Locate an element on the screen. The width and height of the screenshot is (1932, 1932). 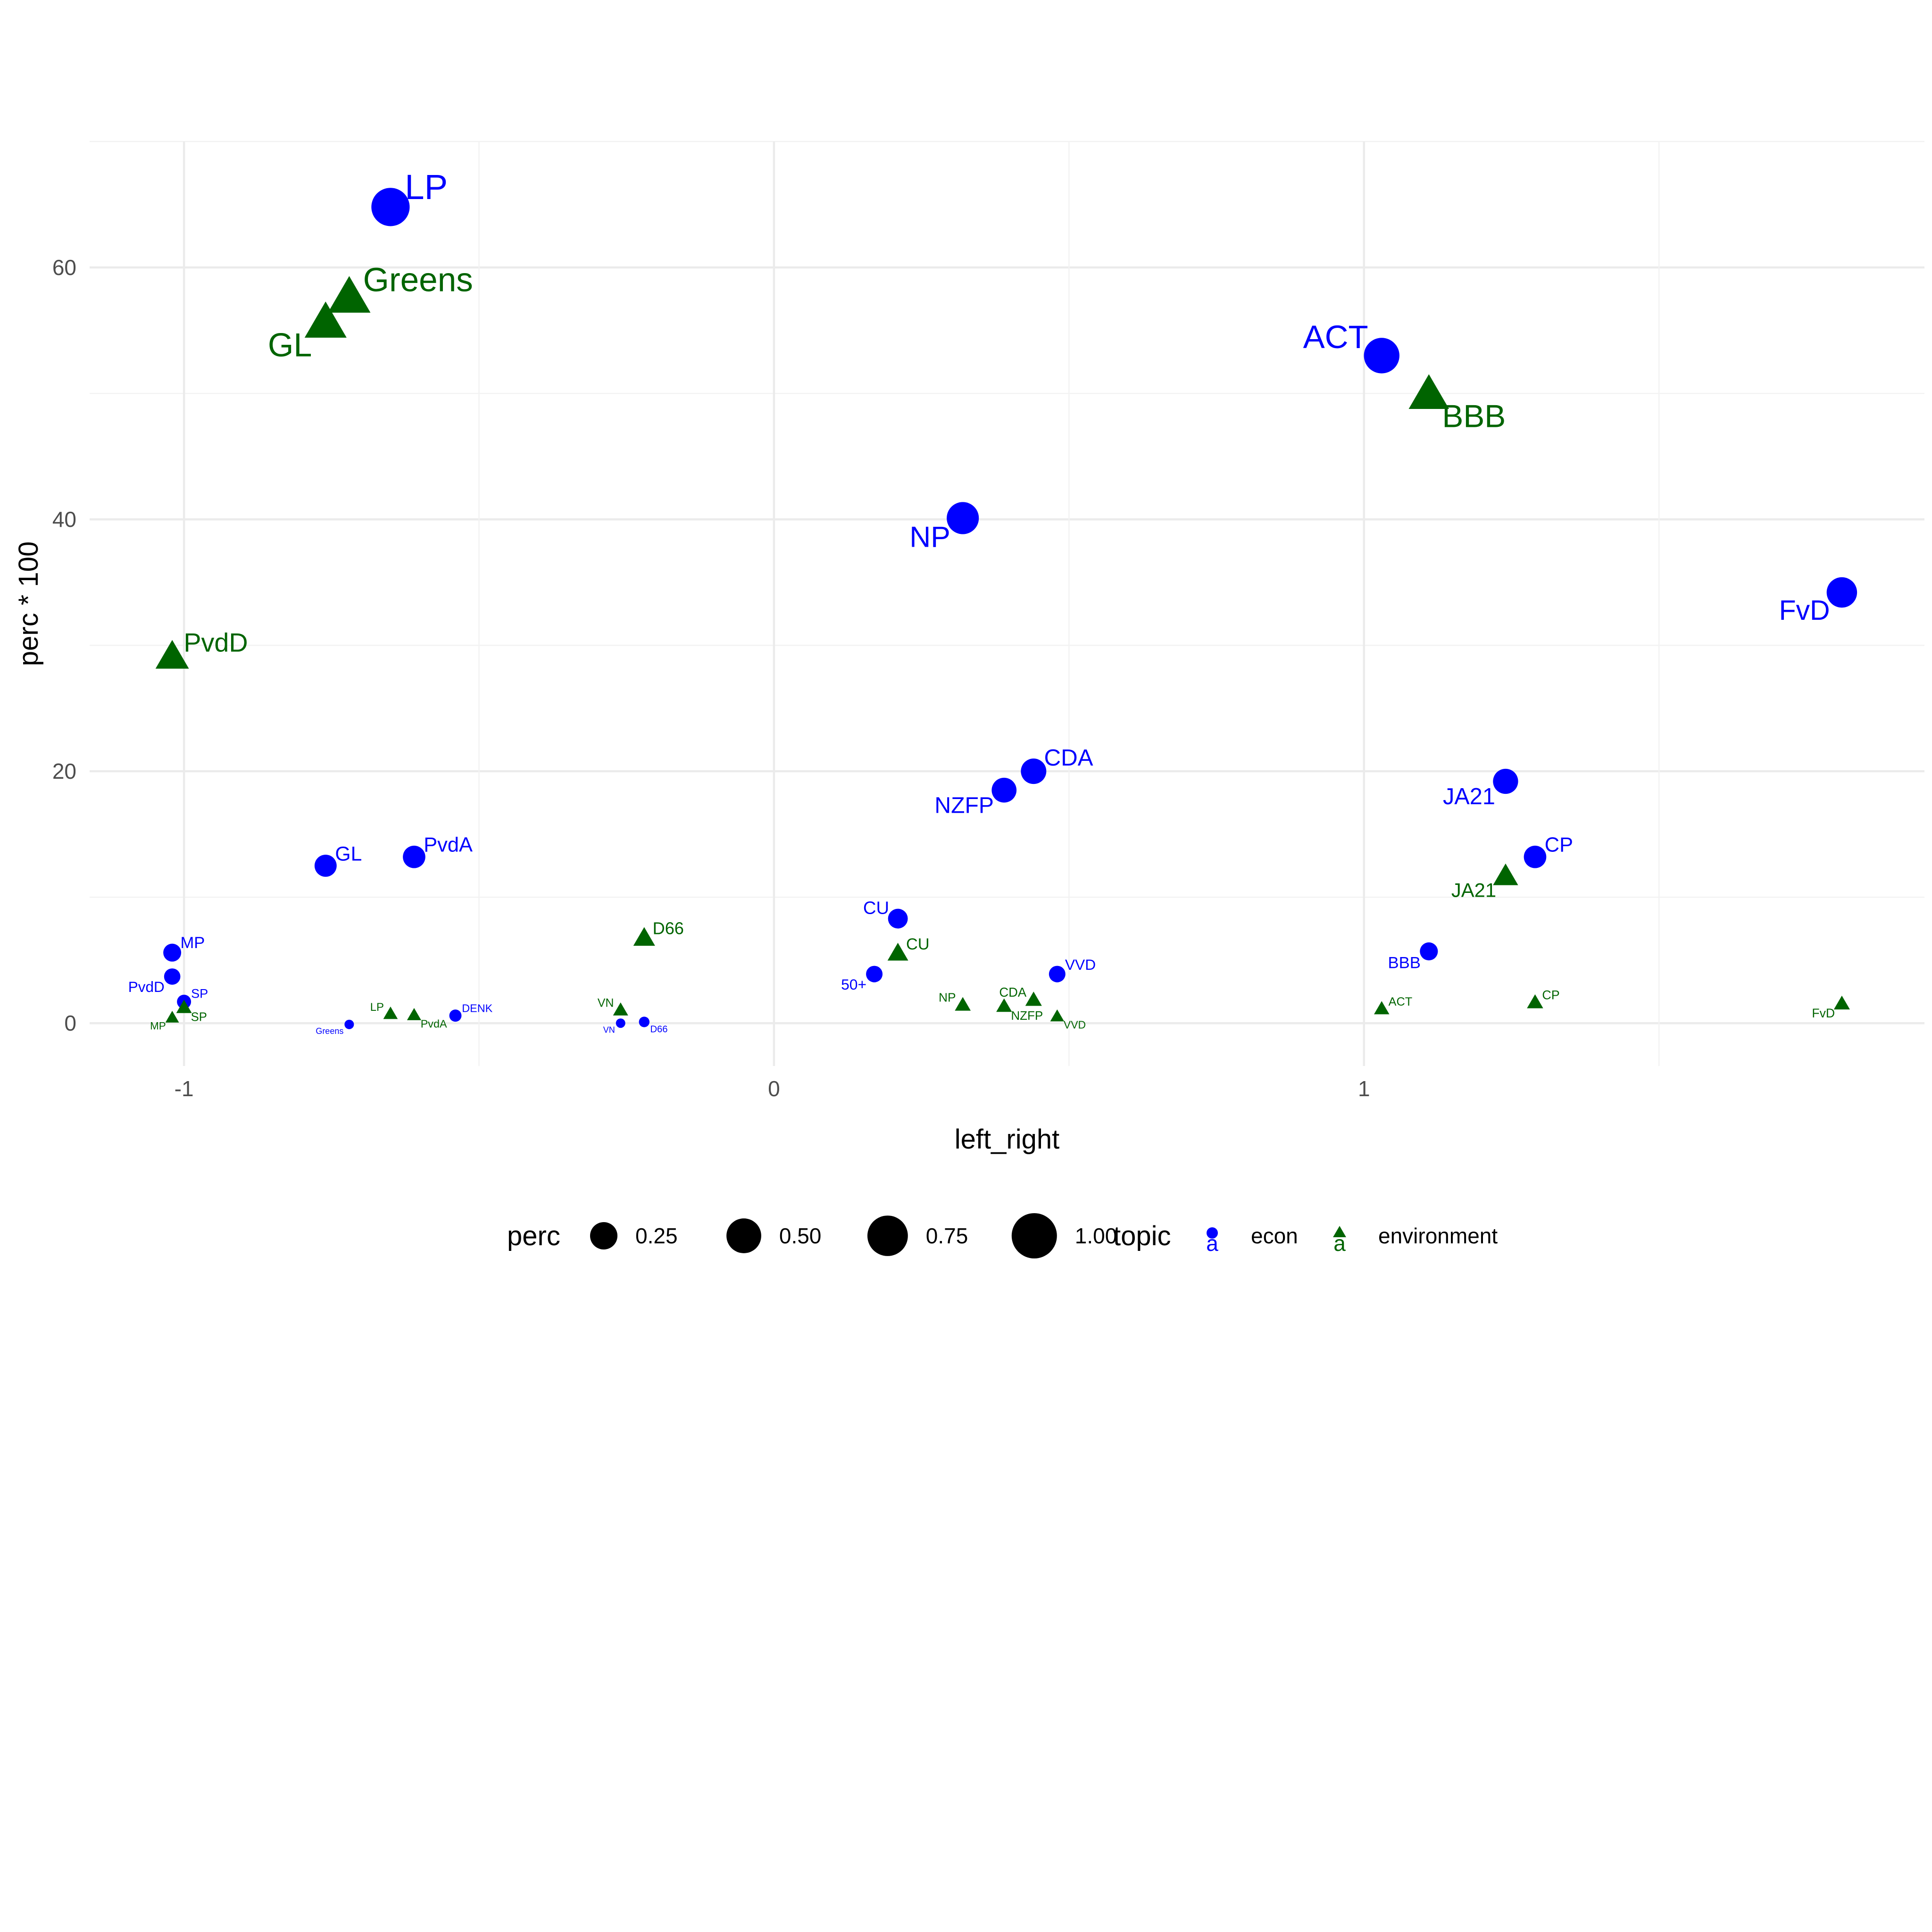
legend-color-title: topic is located at coordinates (1142, 1236).